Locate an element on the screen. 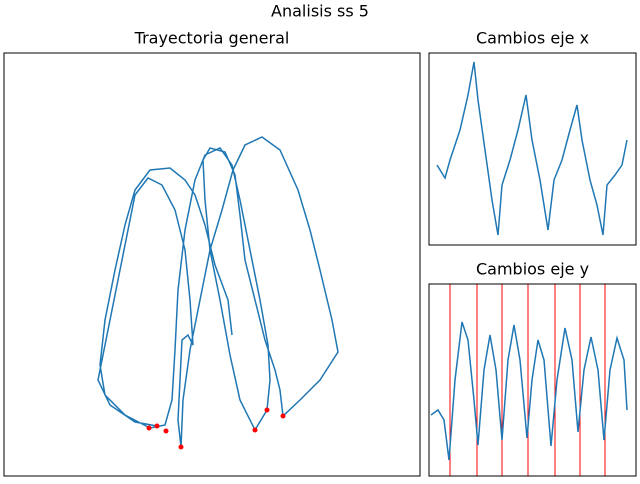 The width and height of the screenshot is (640, 484). figure-title: Analisis ss 5 is located at coordinates (320, 11).